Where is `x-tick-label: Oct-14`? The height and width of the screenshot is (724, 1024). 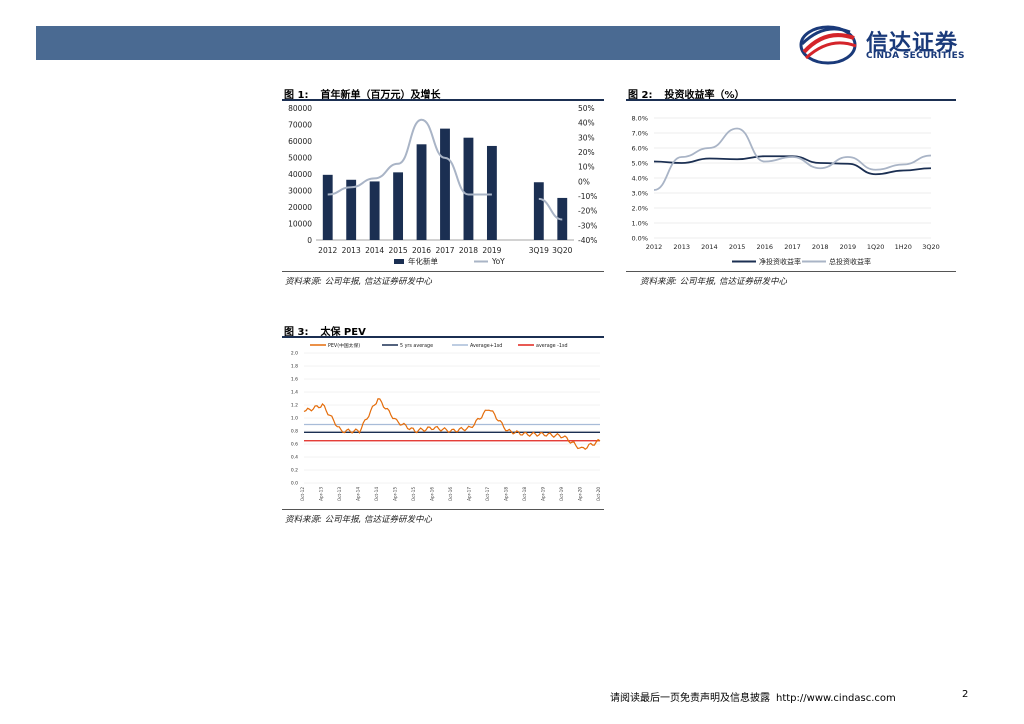
x-tick-label: Oct-14 is located at coordinates (376, 494).